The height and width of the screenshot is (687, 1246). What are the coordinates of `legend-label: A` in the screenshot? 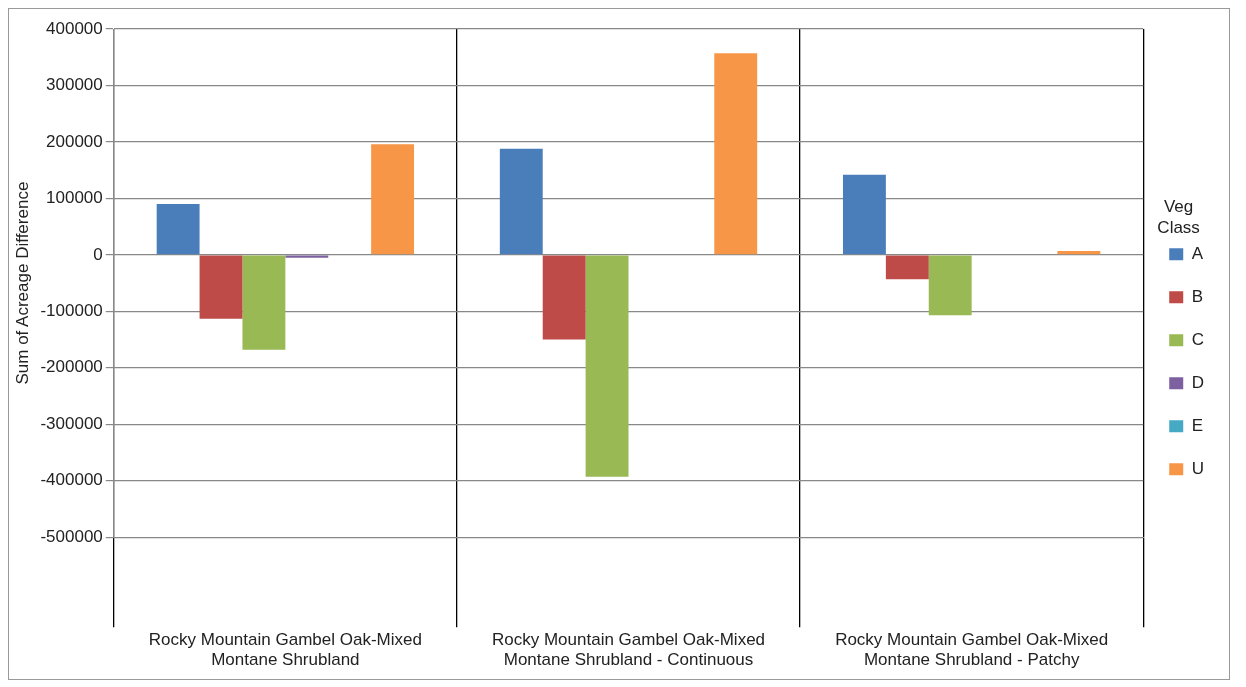 It's located at (1197, 253).